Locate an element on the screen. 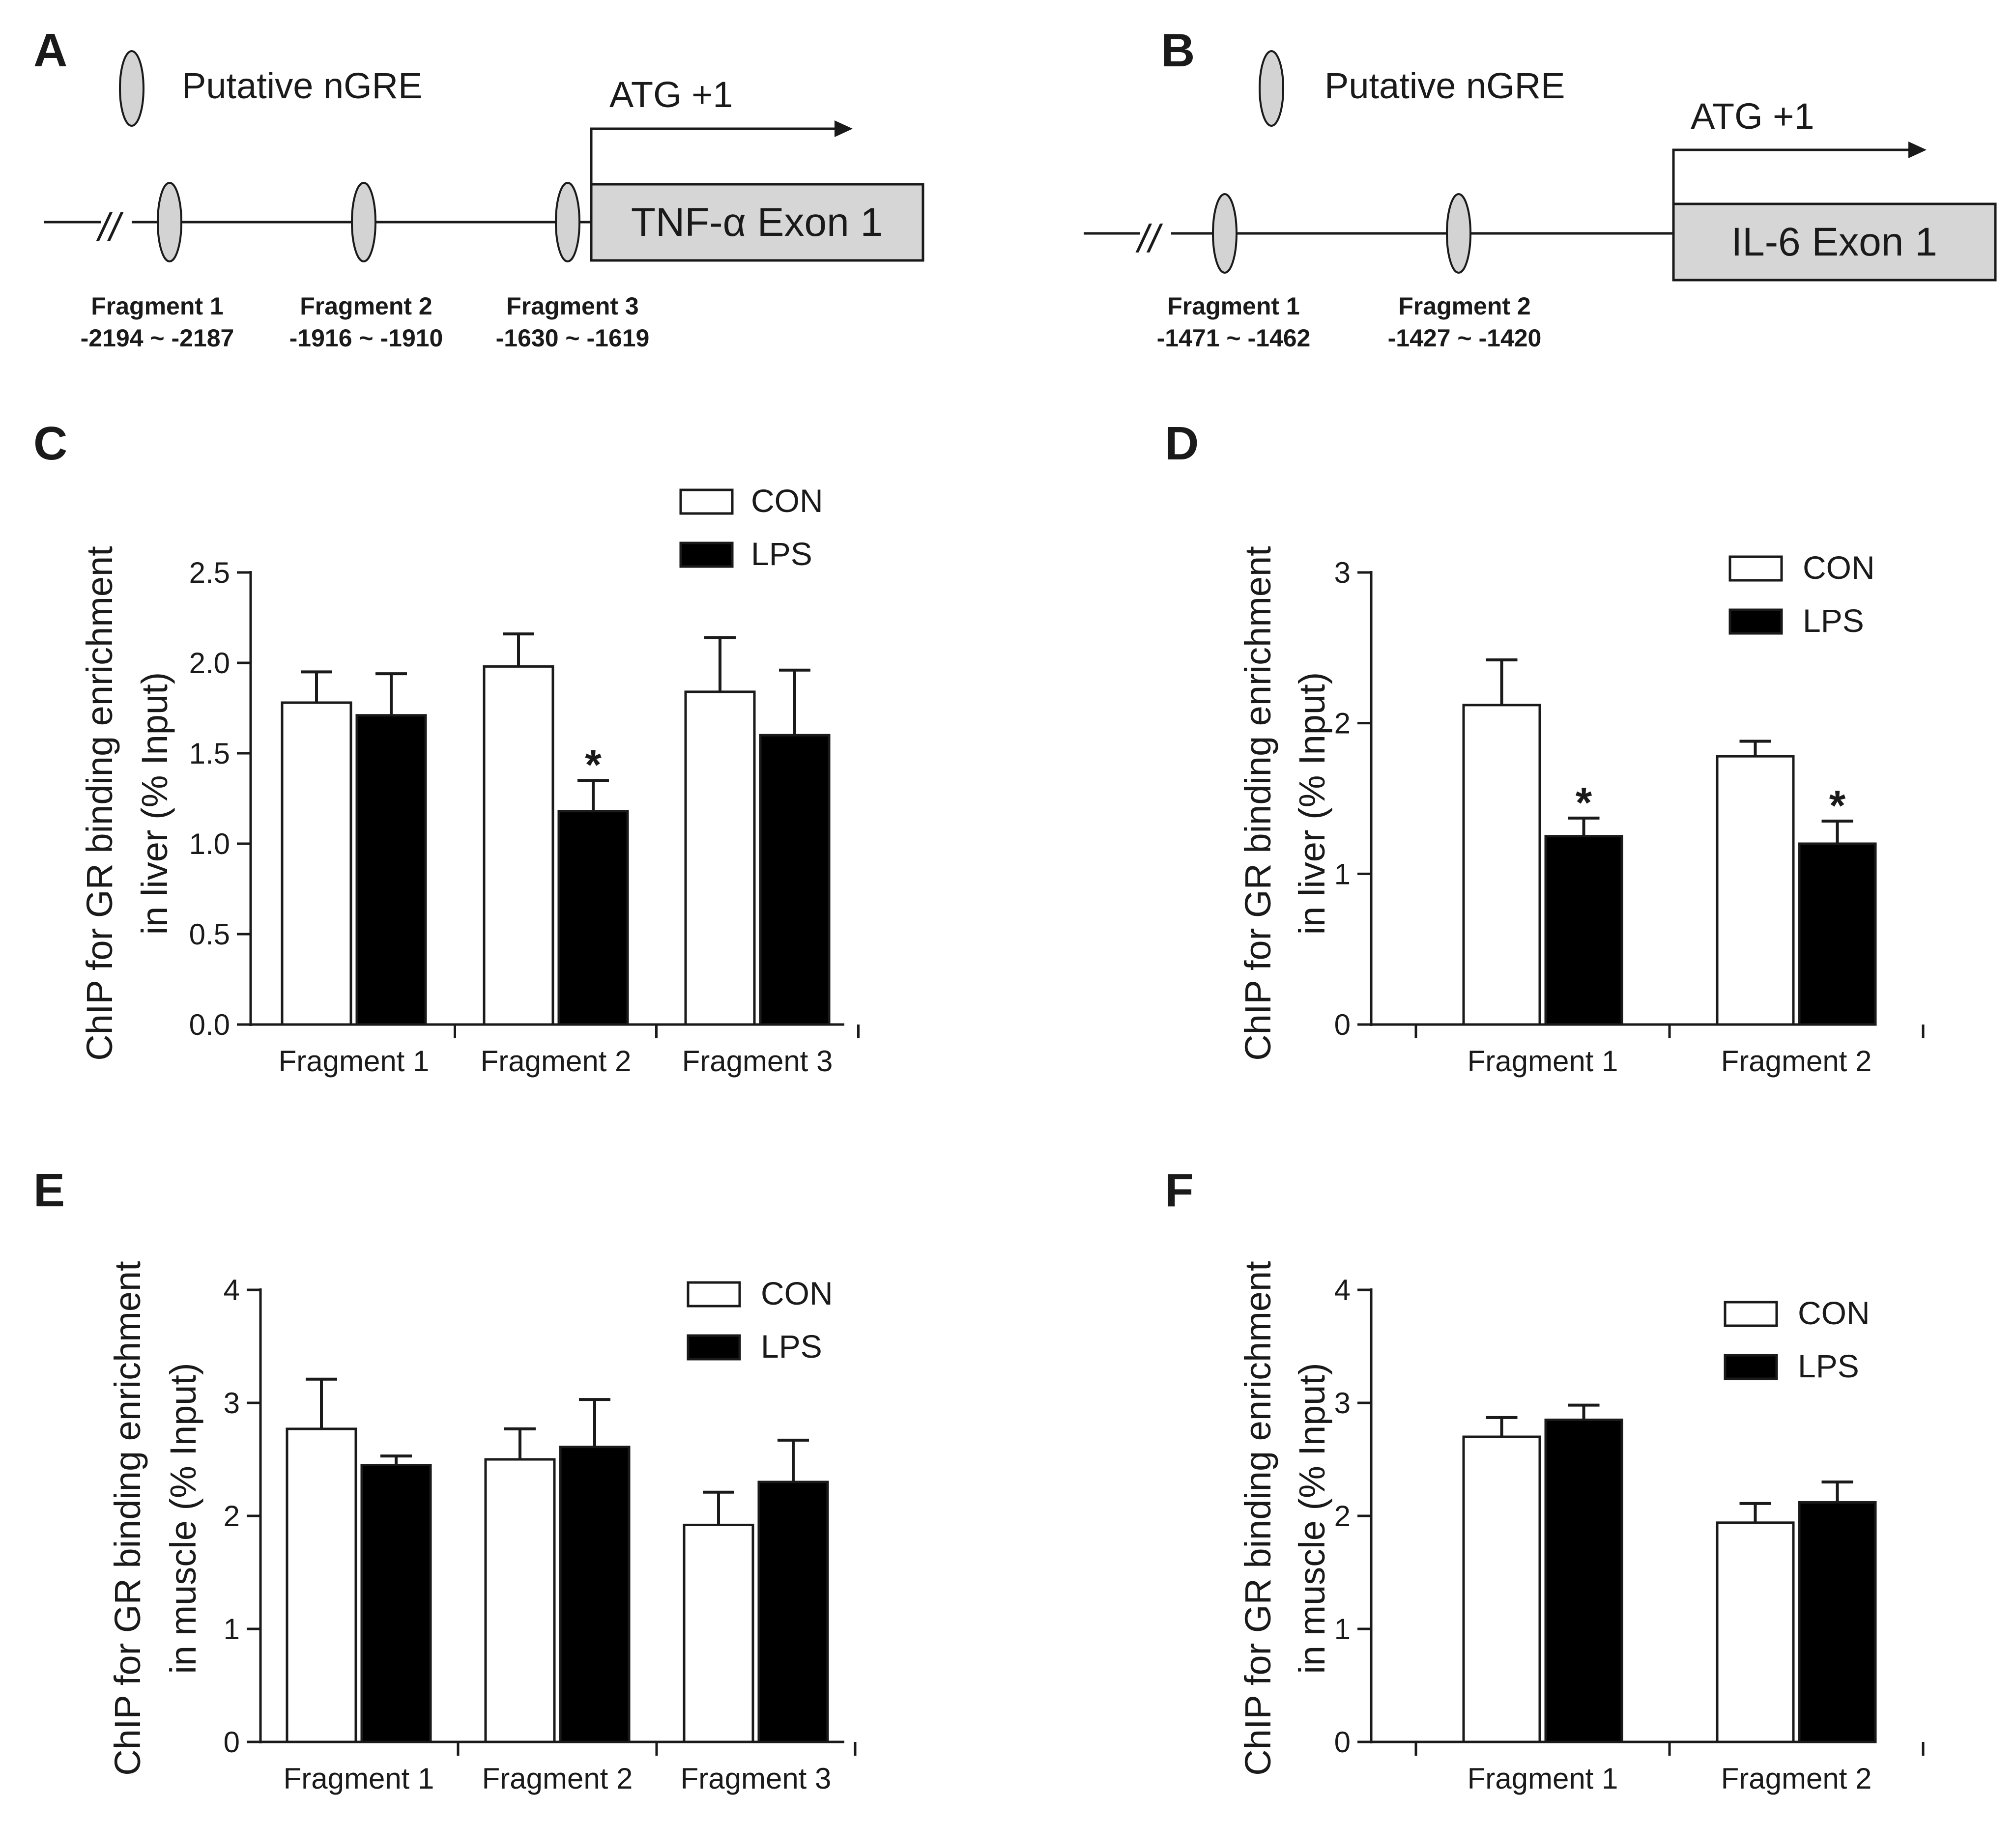  y-tick-label: 1.5 is located at coordinates (210, 753).